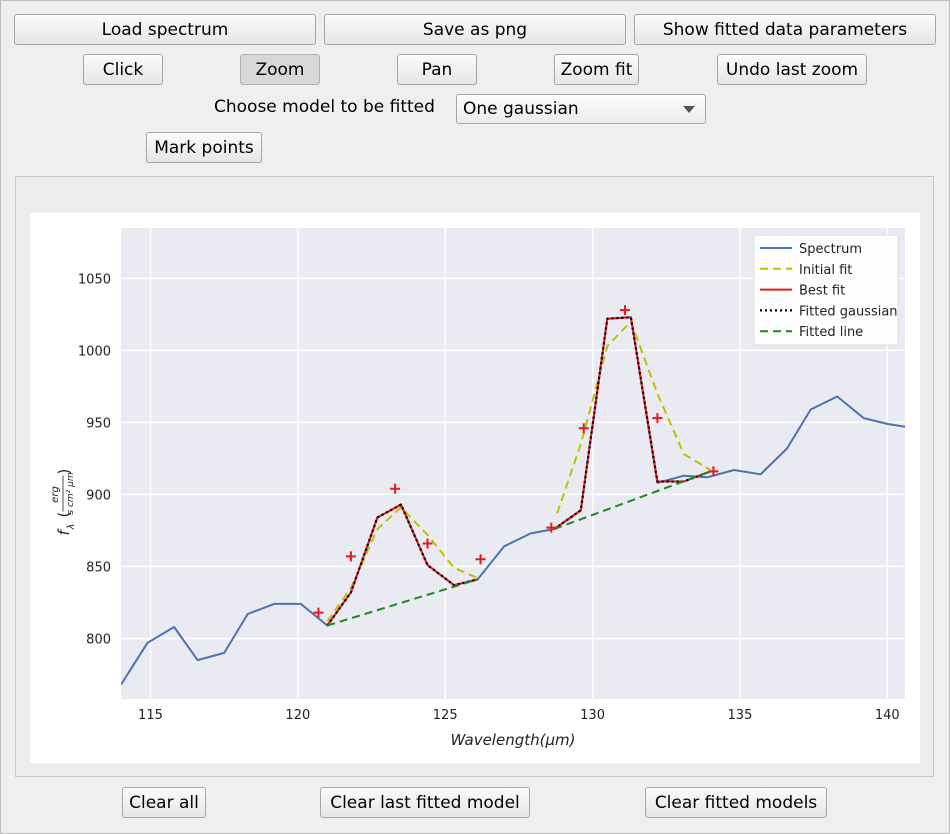 Image resolution: width=950 pixels, height=834 pixels. What do you see at coordinates (831, 332) in the screenshot?
I see `legend-label: Fitted line` at bounding box center [831, 332].